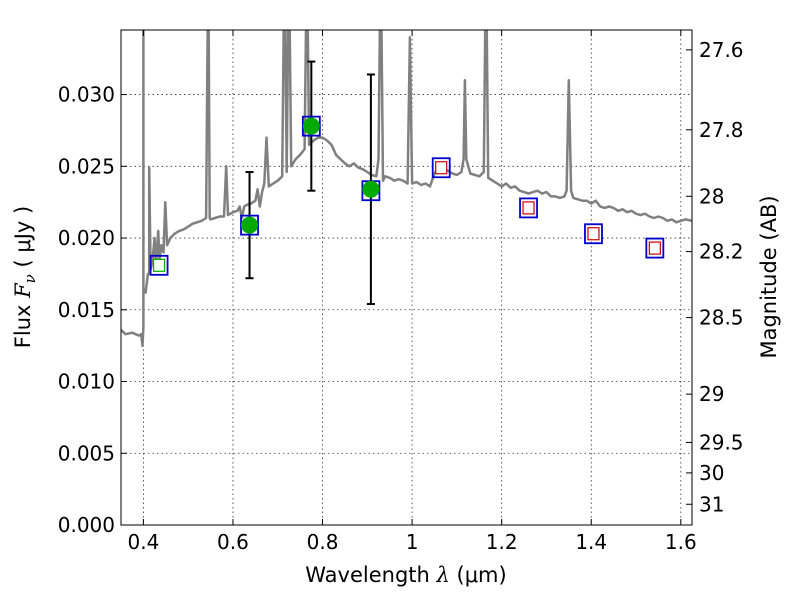 The image size is (800, 600). I want to click on magnitude-tick-label: 31, so click(711, 504).